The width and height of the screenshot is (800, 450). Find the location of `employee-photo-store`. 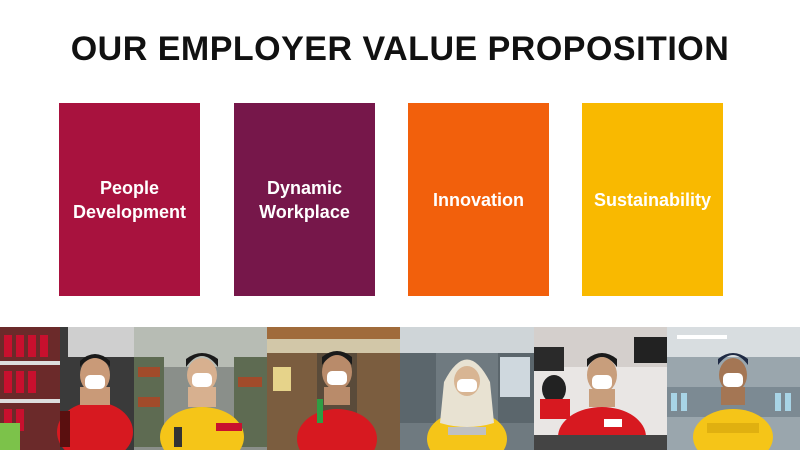

employee-photo-store is located at coordinates (67, 388).